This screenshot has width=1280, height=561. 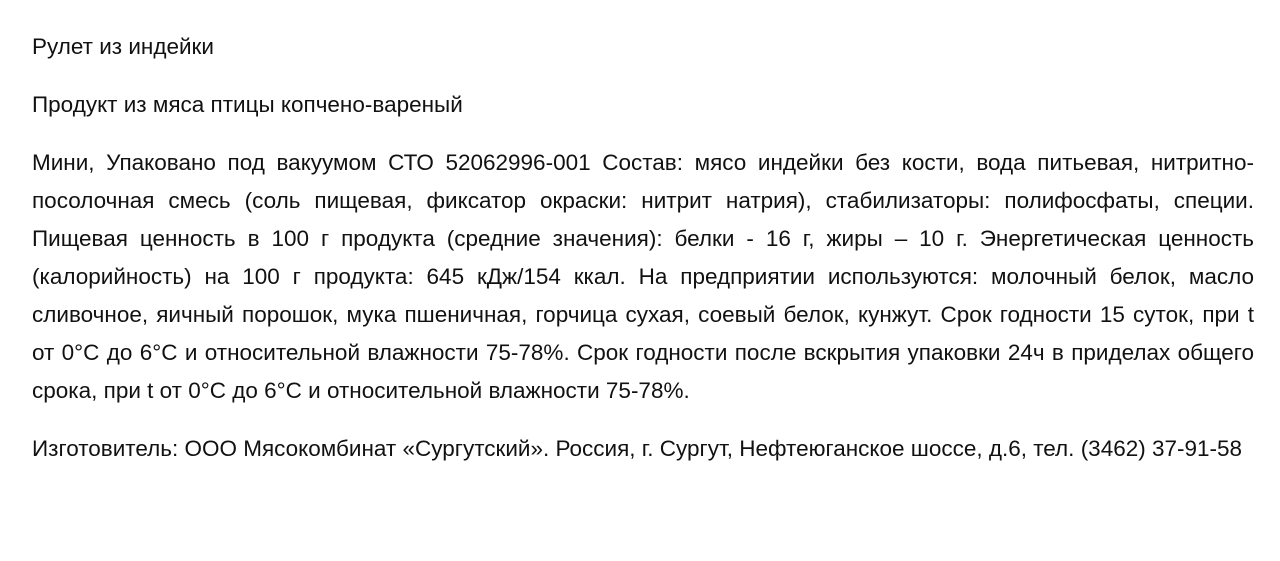 What do you see at coordinates (123, 46) in the screenshot?
I see `product-title: Рулет из индейки` at bounding box center [123, 46].